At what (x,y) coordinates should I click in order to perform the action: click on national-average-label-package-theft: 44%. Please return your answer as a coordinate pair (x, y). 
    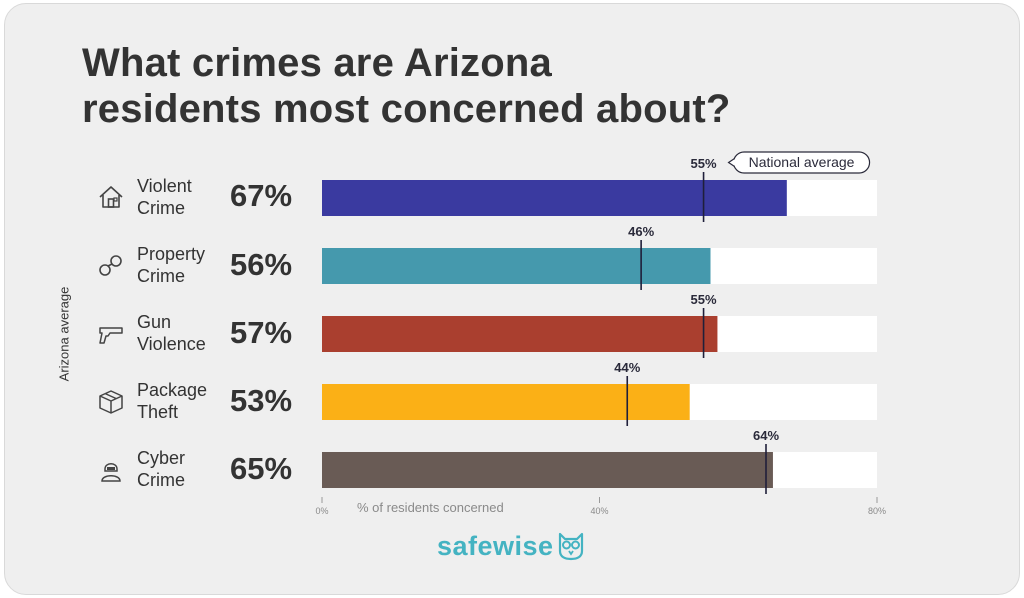
    Looking at the image, I should click on (627, 367).